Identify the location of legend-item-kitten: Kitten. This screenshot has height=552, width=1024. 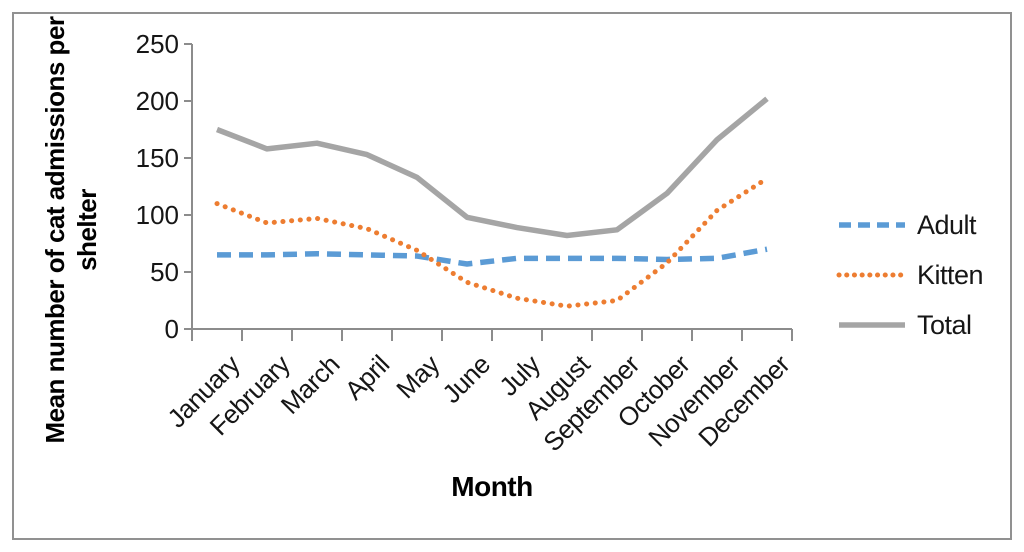
(910, 275).